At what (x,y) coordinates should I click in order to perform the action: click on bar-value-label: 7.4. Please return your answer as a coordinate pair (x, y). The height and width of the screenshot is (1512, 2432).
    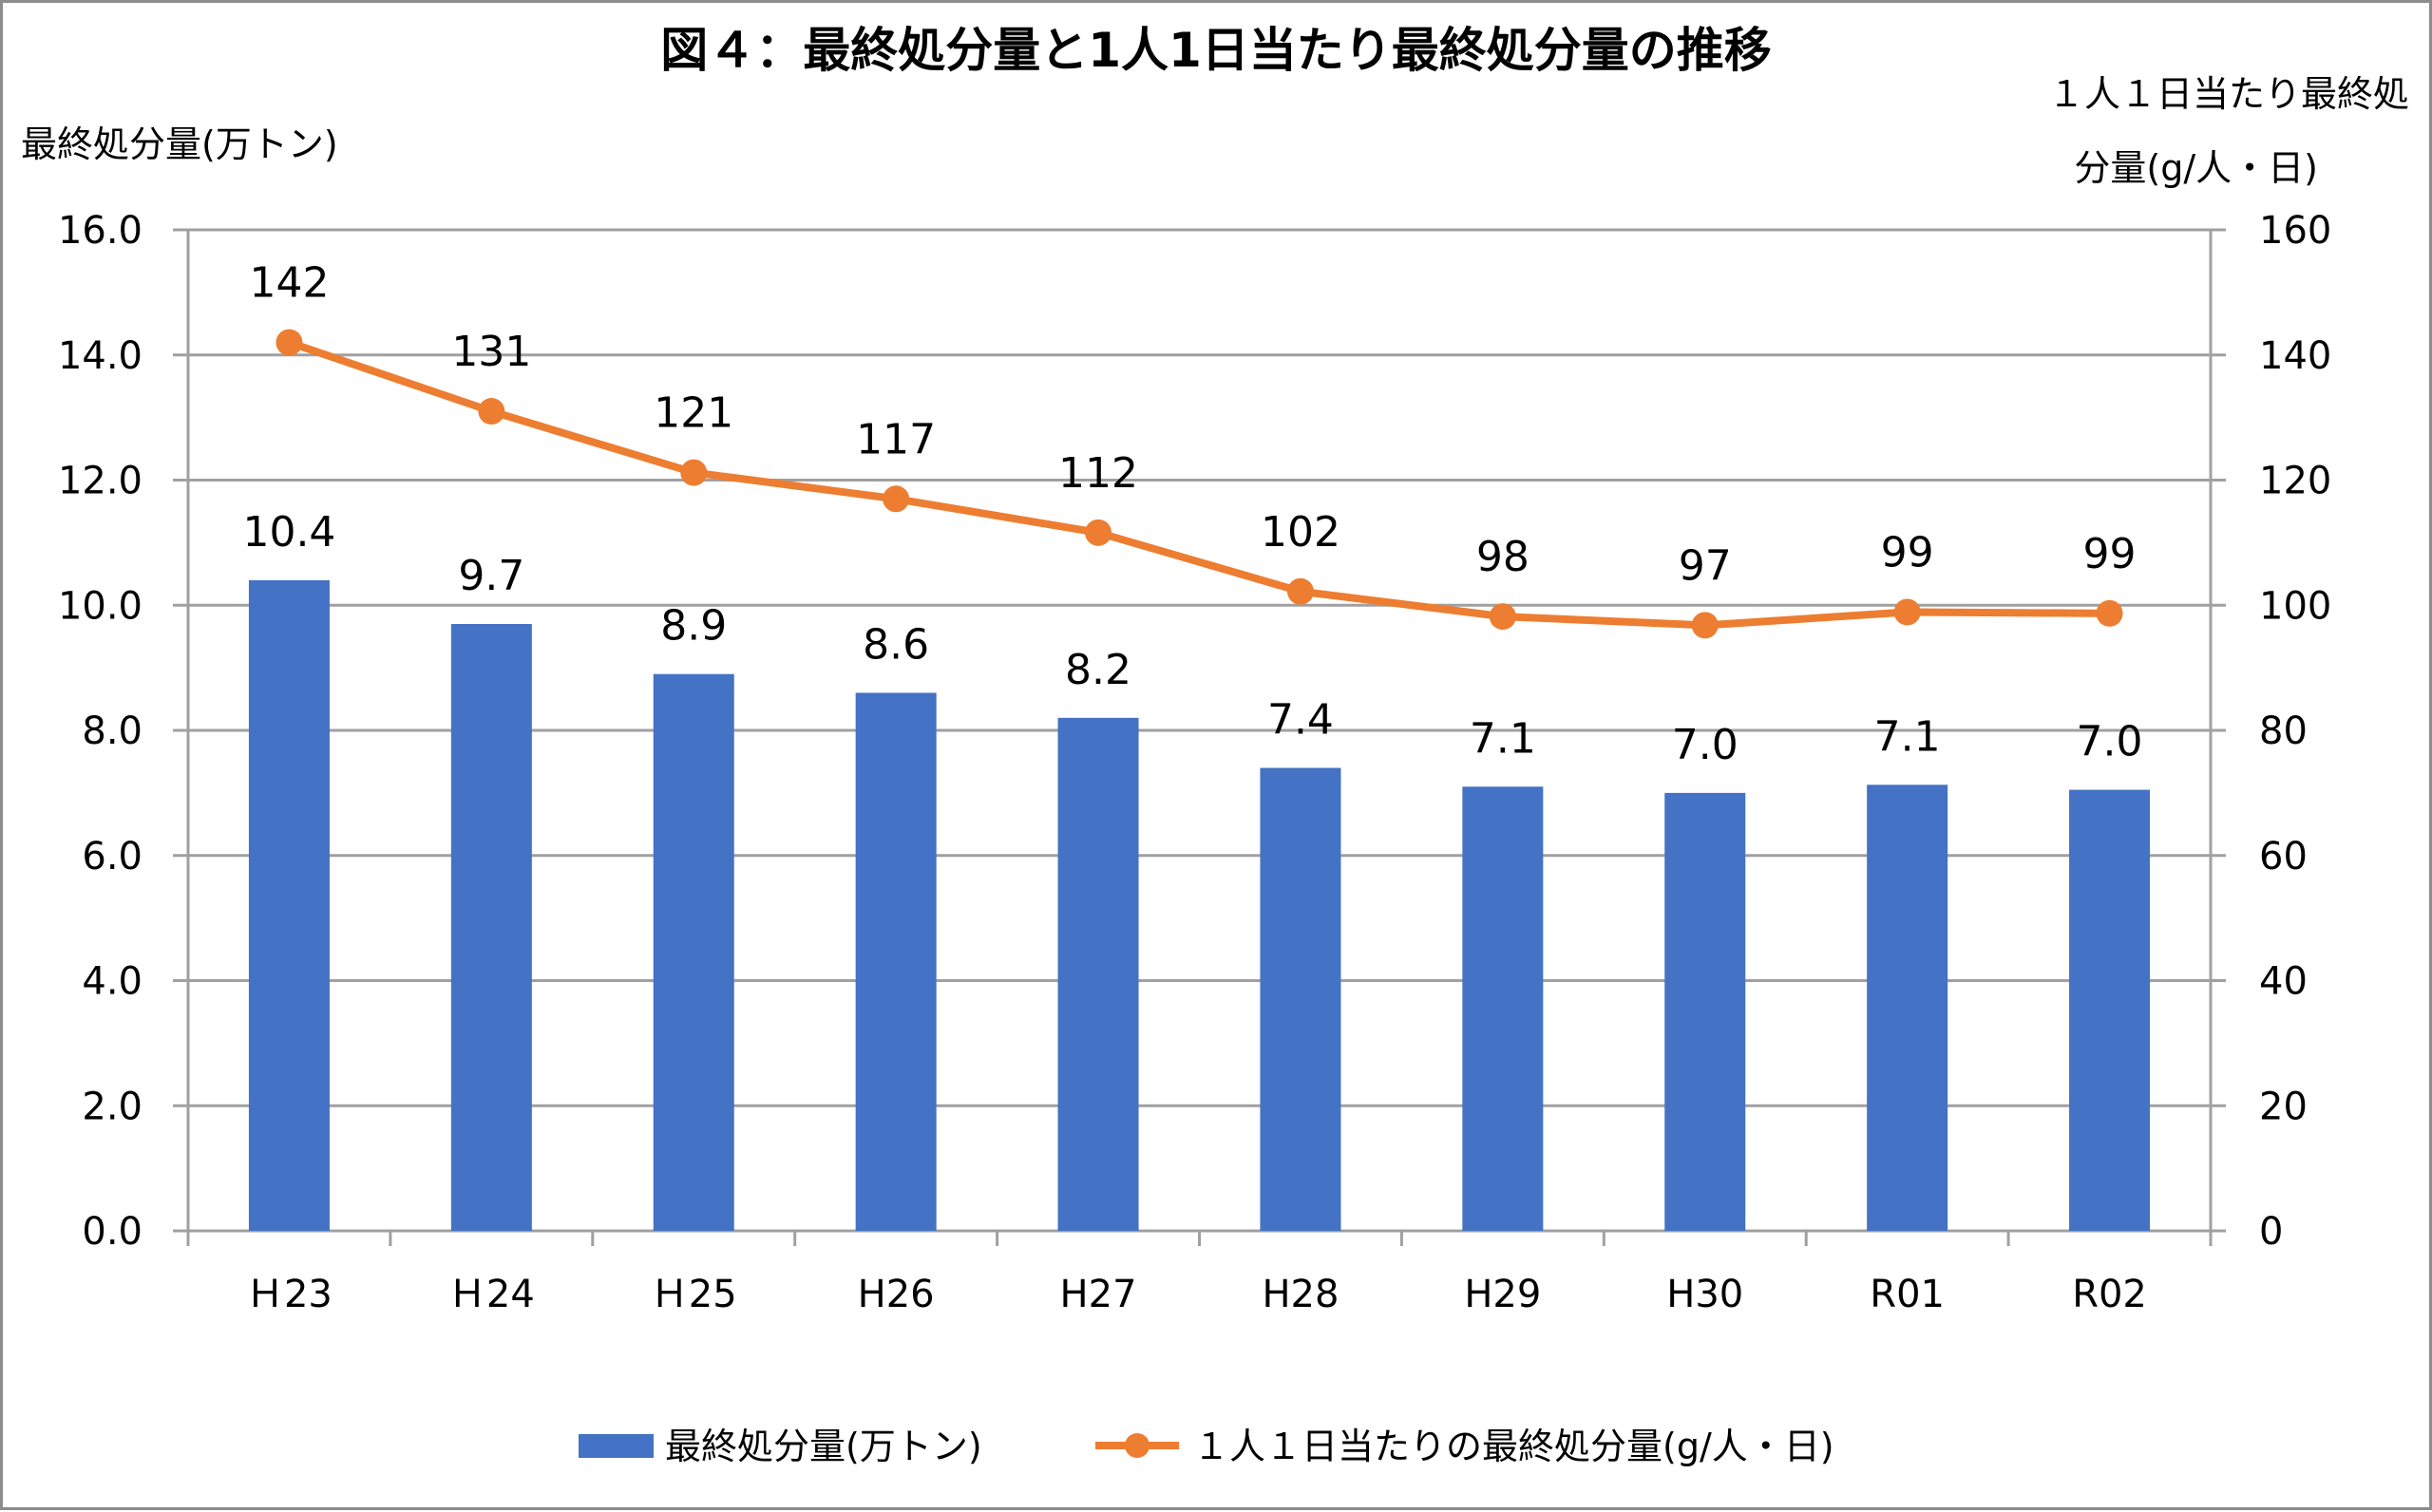
    Looking at the image, I should click on (1300, 720).